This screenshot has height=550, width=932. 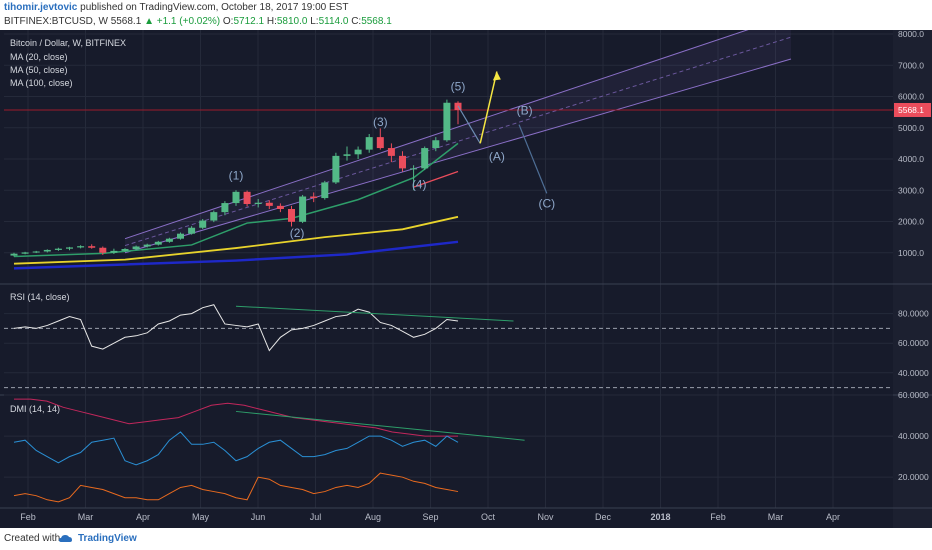 What do you see at coordinates (271, 21) in the screenshot?
I see `ohlc-high-label: H:` at bounding box center [271, 21].